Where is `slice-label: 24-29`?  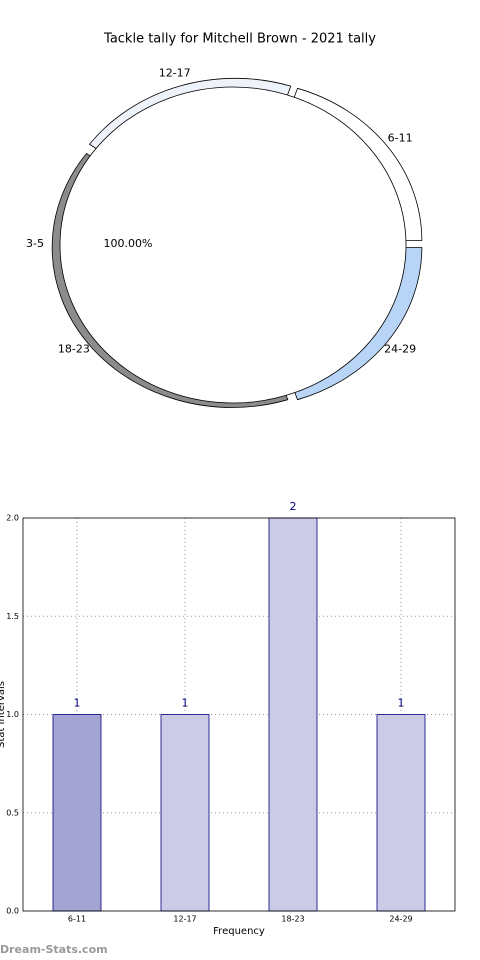
slice-label: 24-29 is located at coordinates (400, 348).